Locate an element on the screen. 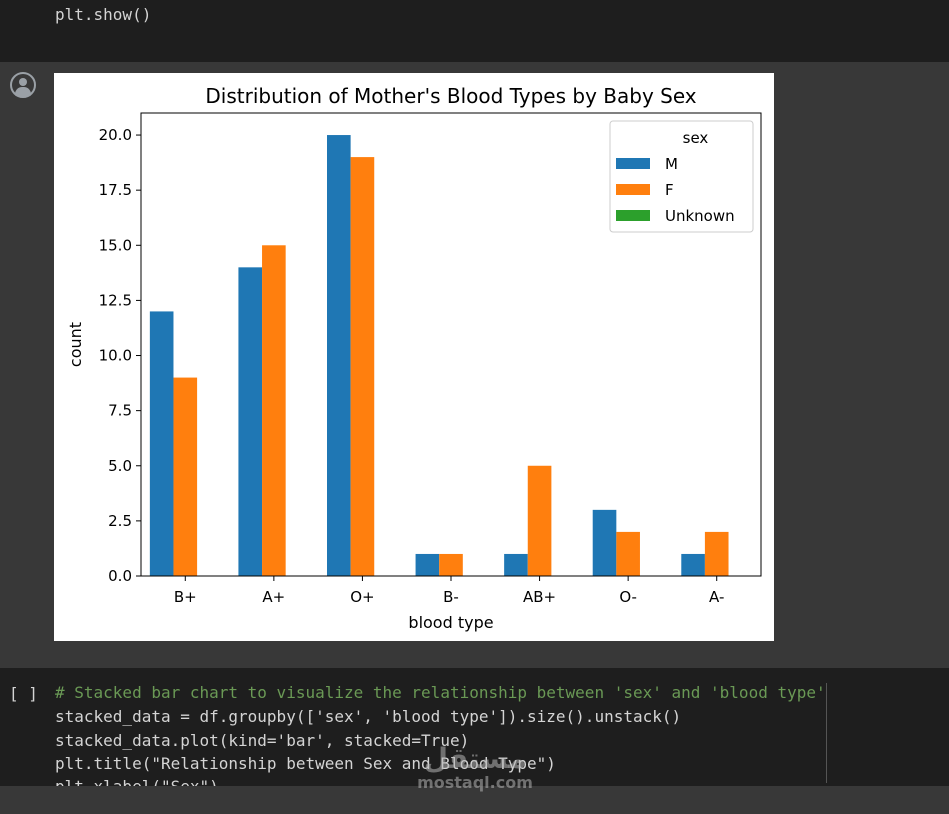 This screenshot has height=814, width=949. bar-m-AB+ is located at coordinates (516, 564).